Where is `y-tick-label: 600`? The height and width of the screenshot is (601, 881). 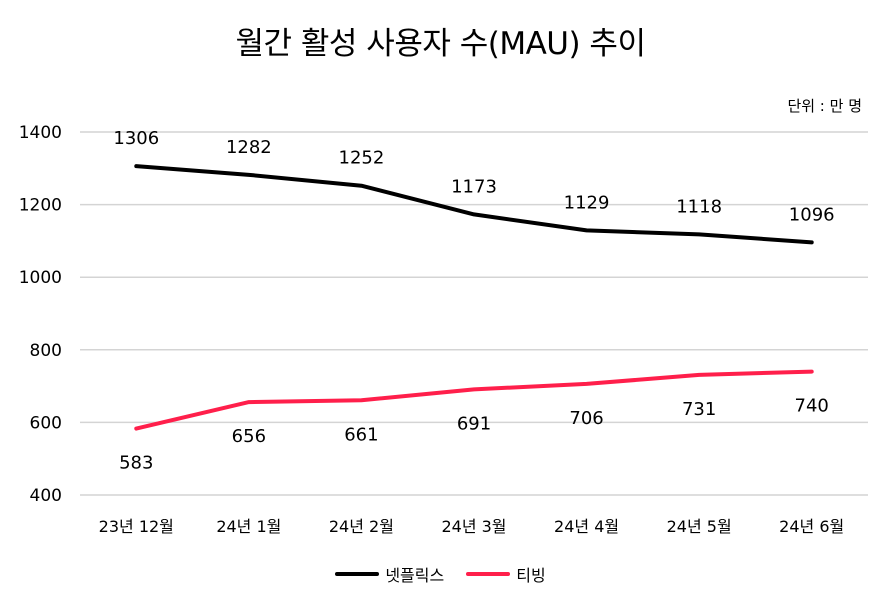 y-tick-label: 600 is located at coordinates (46, 423).